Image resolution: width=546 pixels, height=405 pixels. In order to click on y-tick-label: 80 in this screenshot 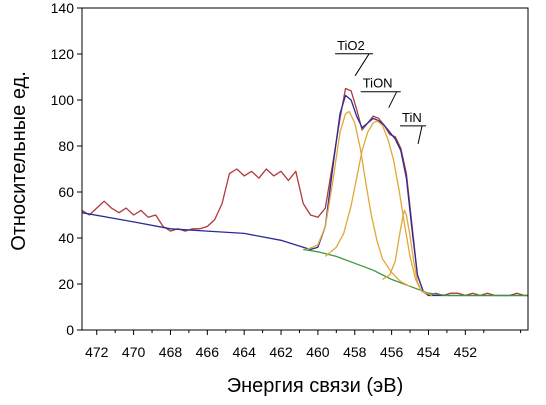, I will do `click(66, 146)`.